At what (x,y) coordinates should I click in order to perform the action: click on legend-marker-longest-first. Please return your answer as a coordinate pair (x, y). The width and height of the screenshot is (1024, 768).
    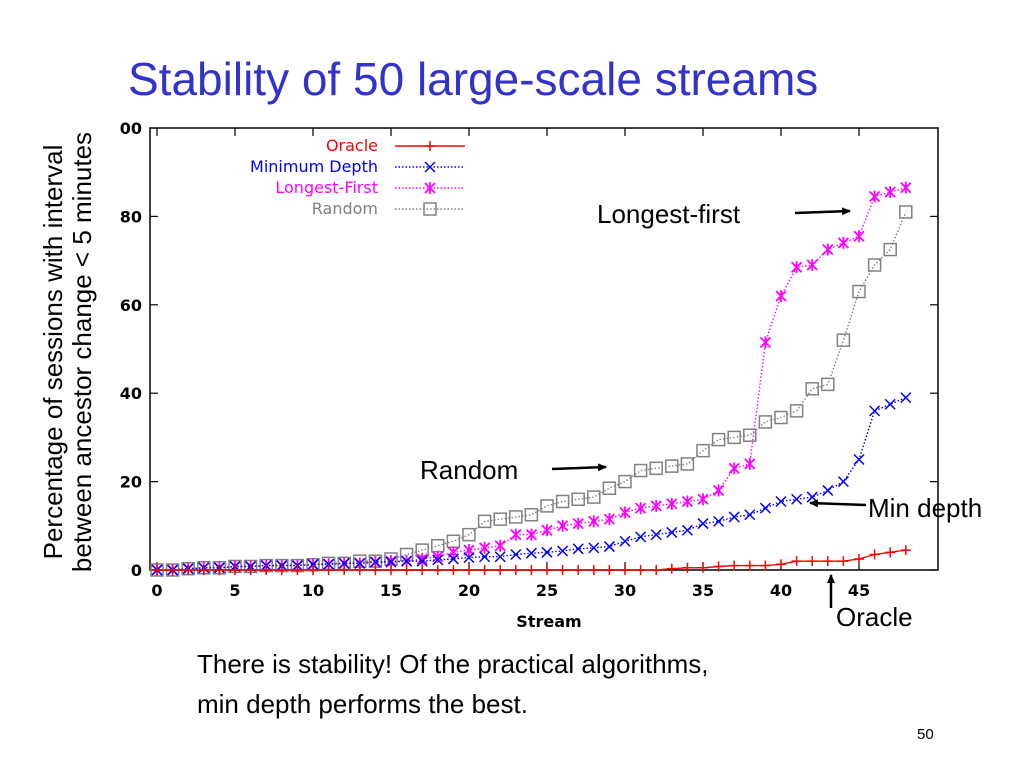
    Looking at the image, I should click on (430, 188).